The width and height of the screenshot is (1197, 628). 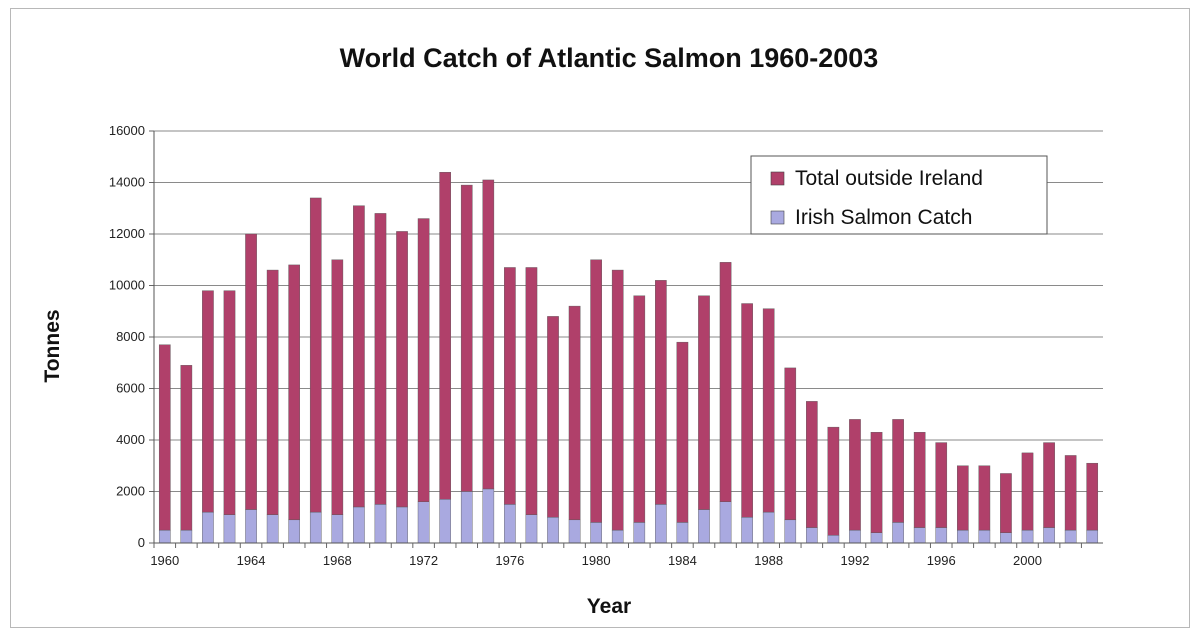 I want to click on bar-outside-1967, so click(x=315, y=355).